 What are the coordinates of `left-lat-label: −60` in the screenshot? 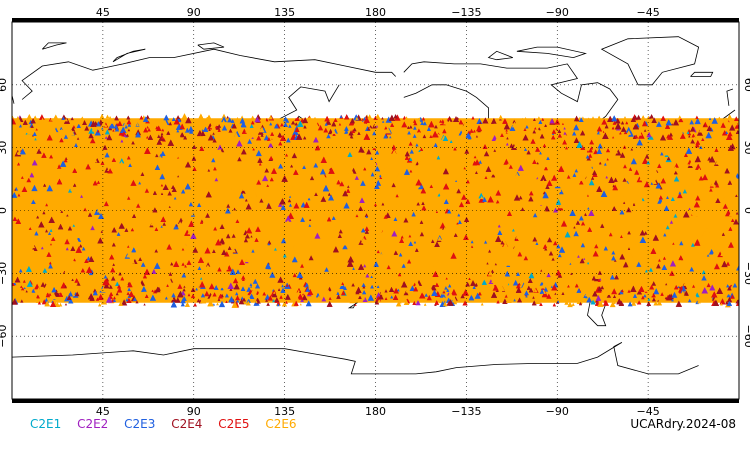 It's located at (4, 336).